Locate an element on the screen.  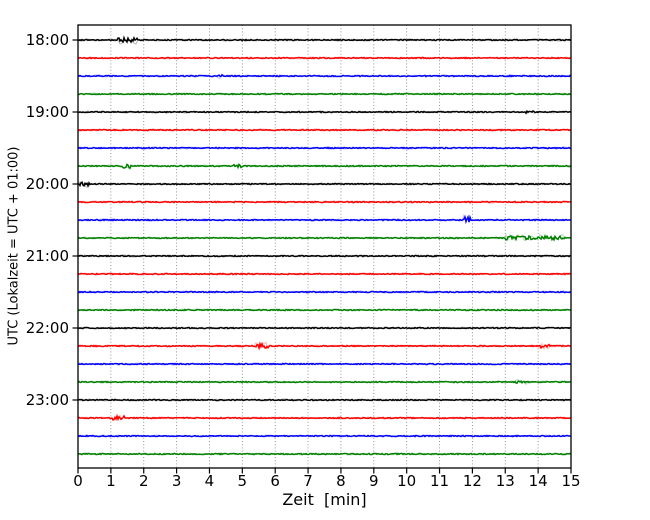
trace-22:00 is located at coordinates (324, 328).